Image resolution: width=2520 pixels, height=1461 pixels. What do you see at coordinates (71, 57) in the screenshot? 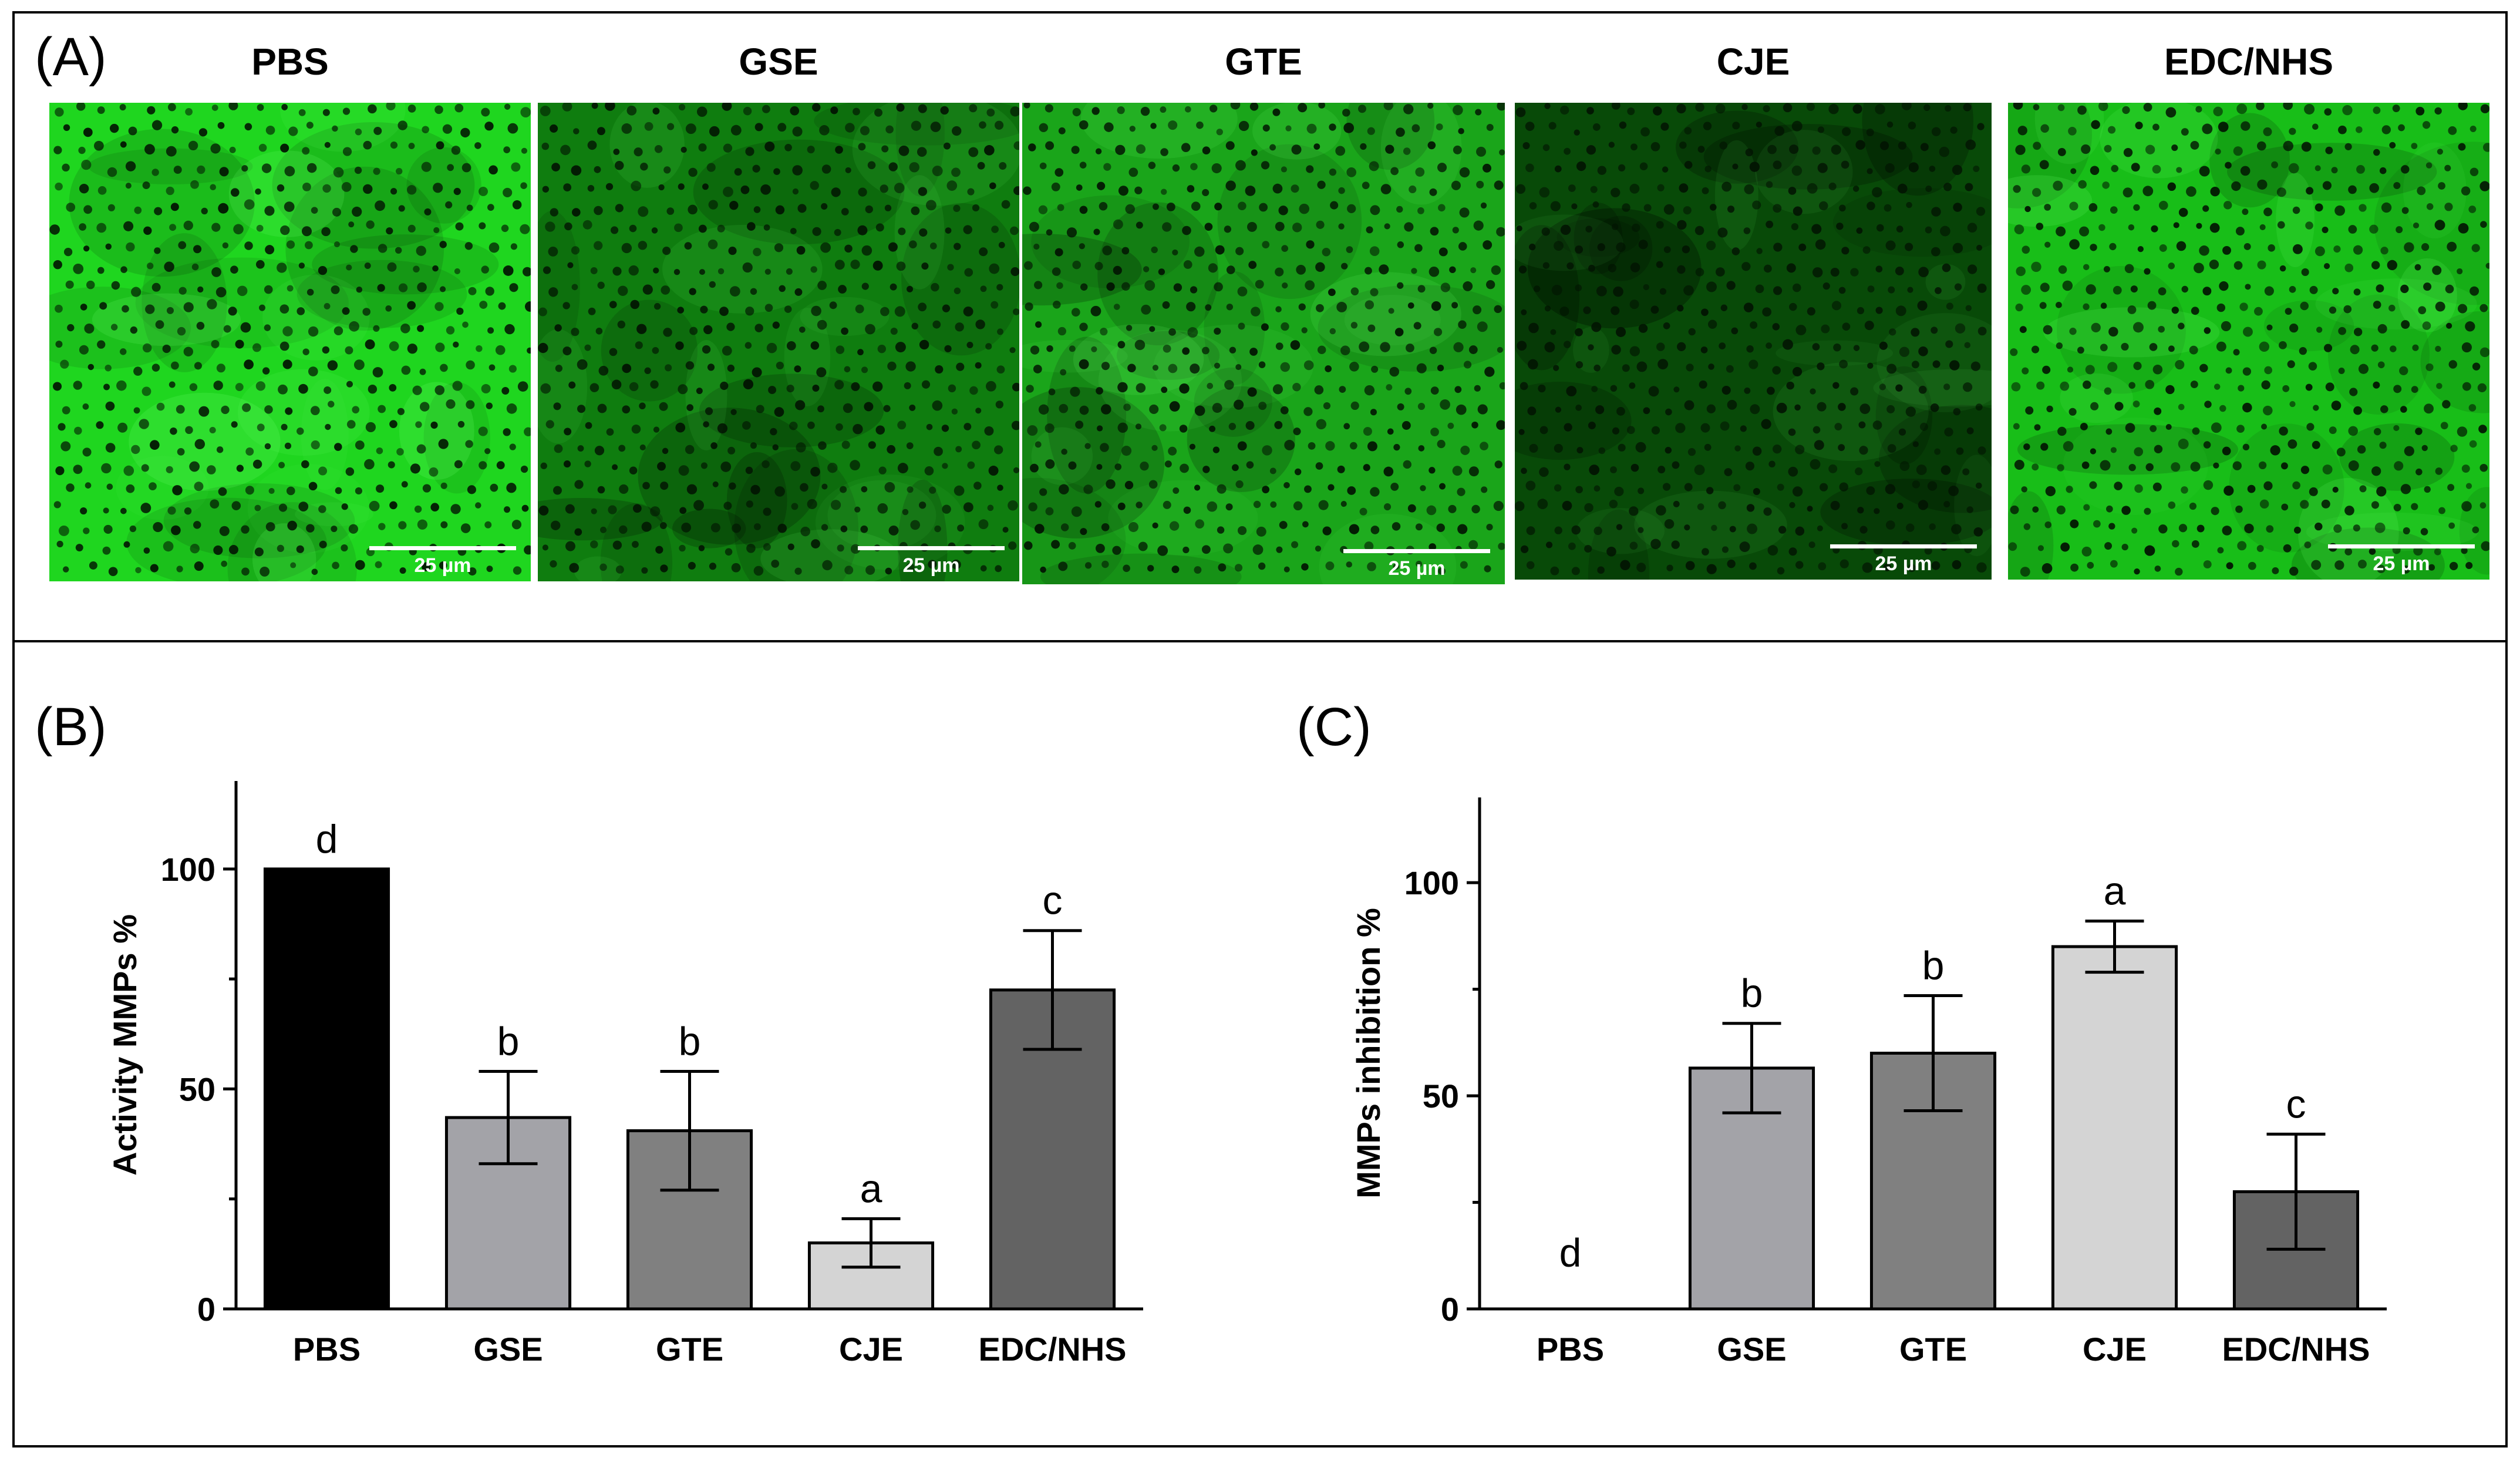
I see `panel-a-label: (A)` at bounding box center [71, 57].